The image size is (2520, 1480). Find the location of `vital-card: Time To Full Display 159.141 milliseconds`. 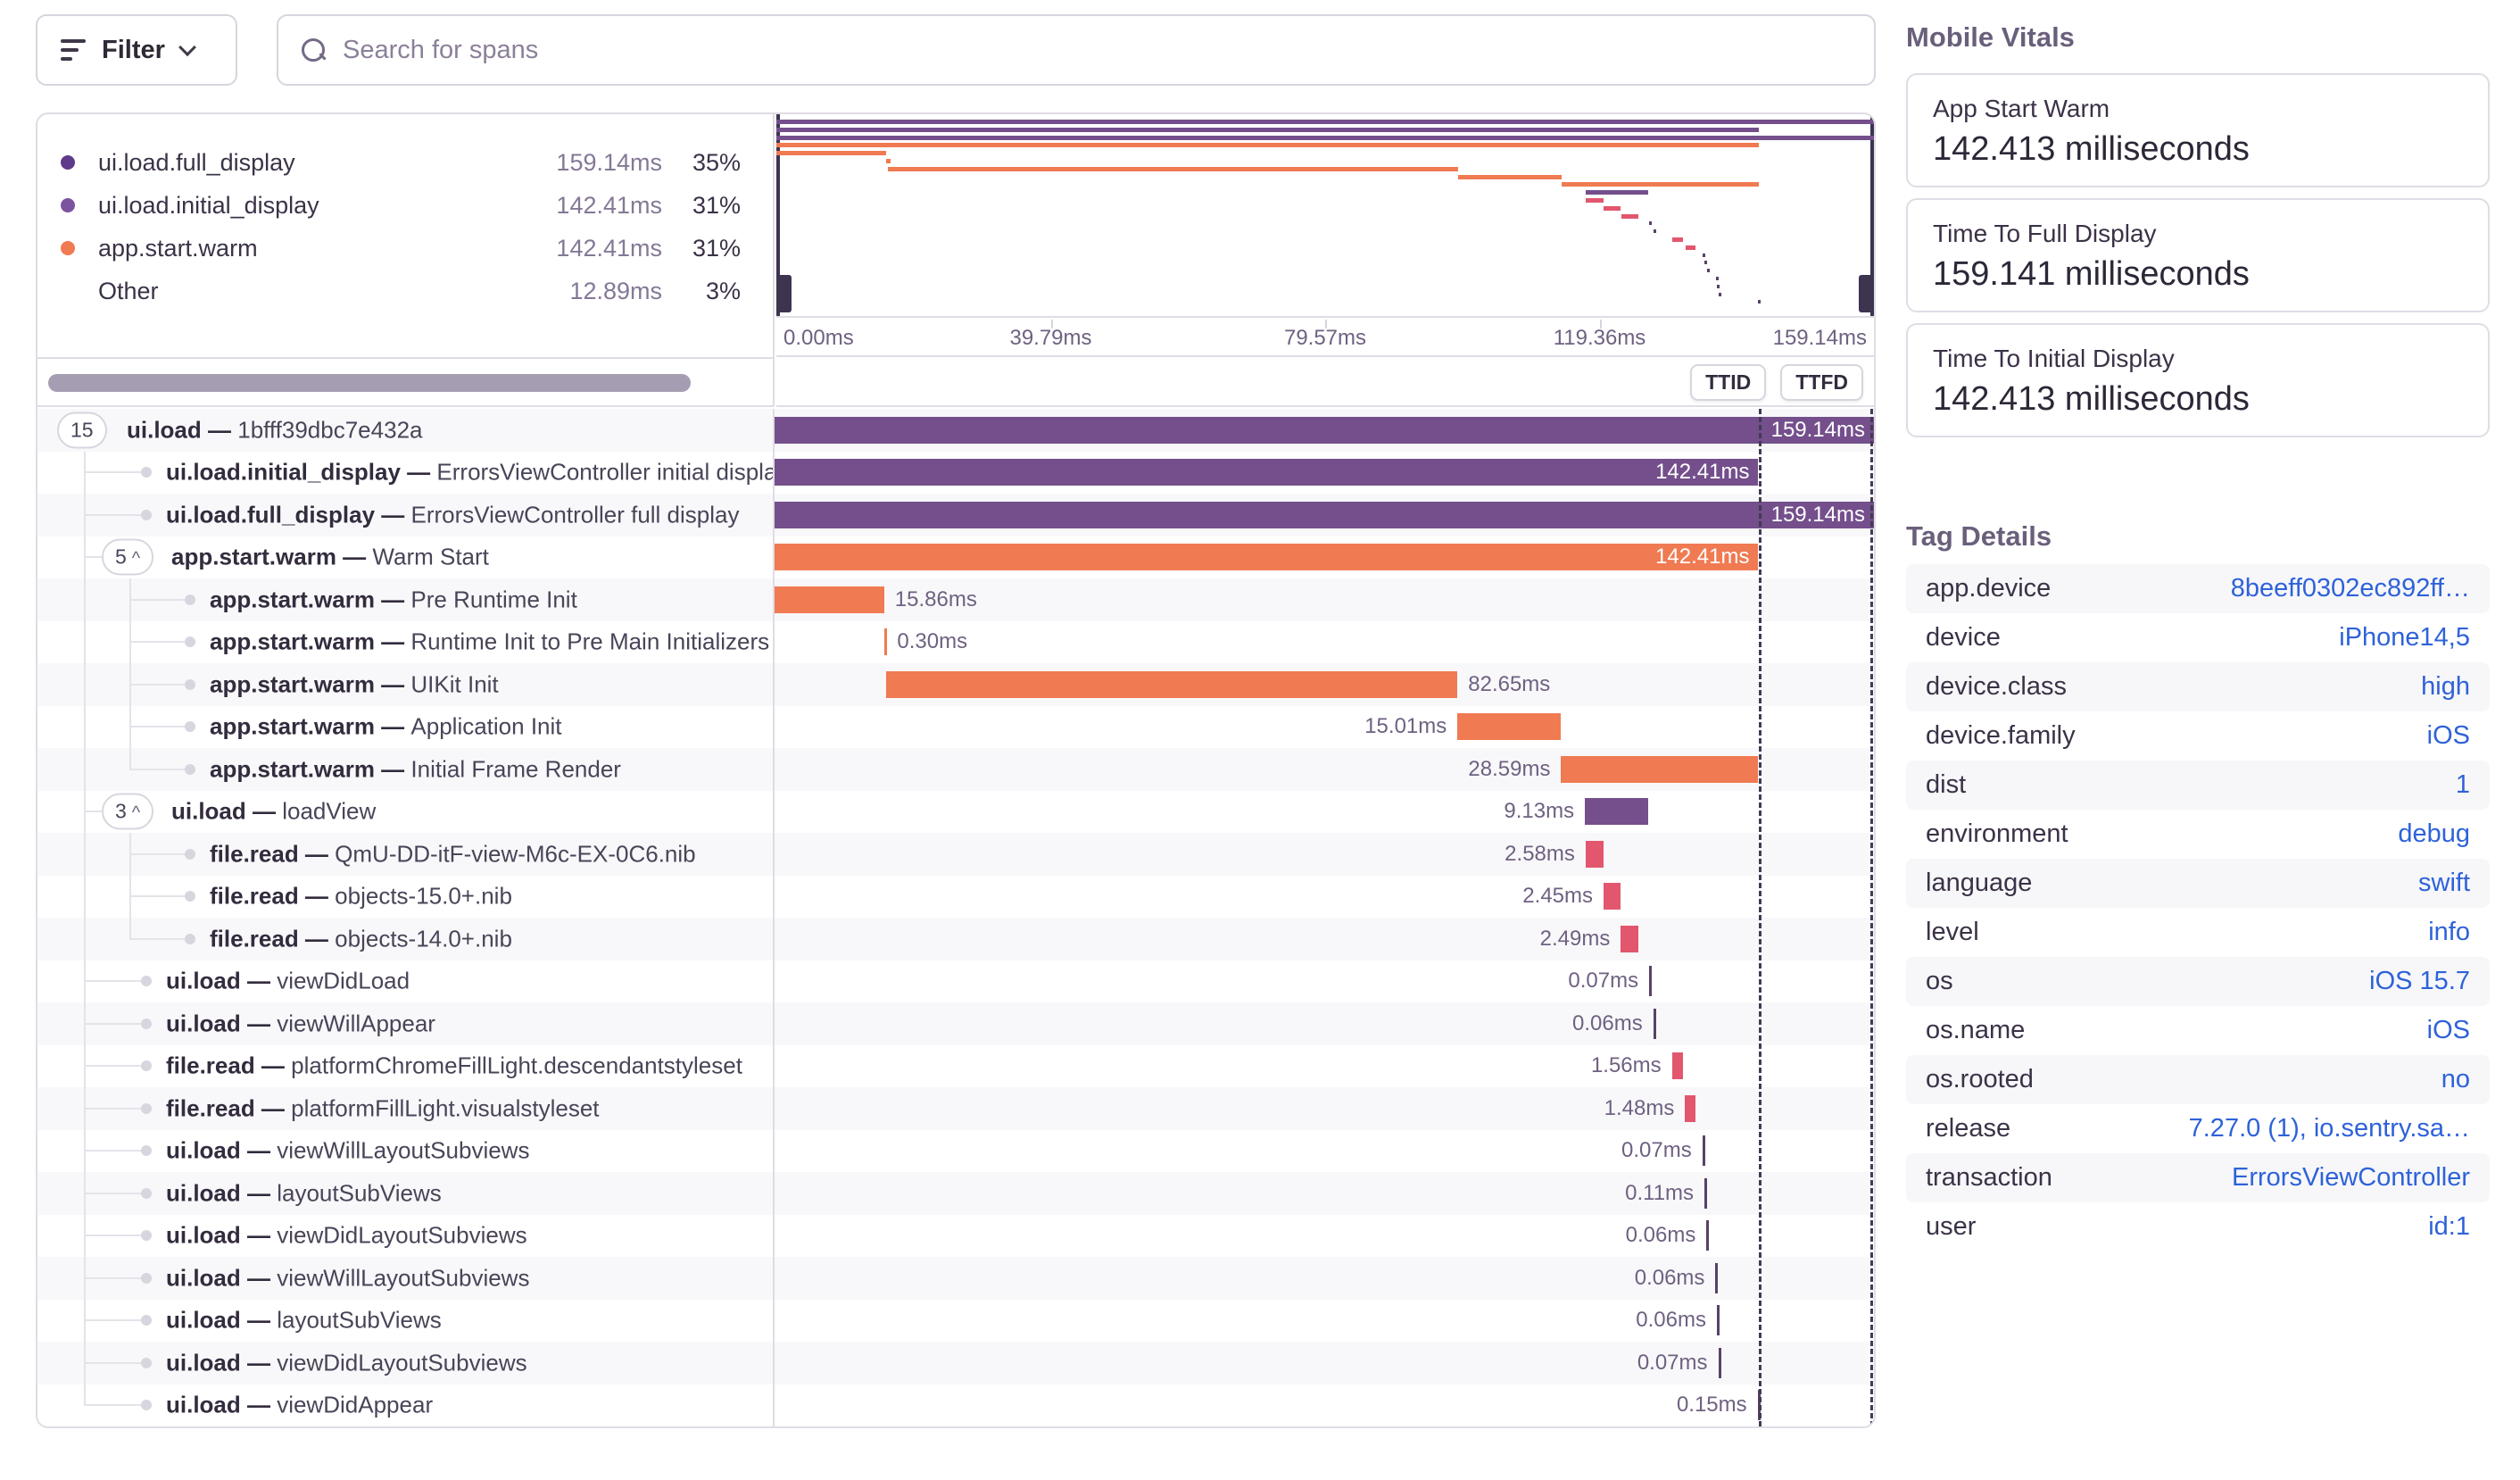

vital-card: Time To Full Display 159.141 milliseconds is located at coordinates (2198, 255).